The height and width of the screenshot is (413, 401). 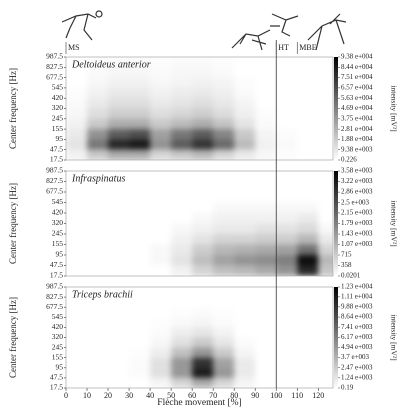 What do you see at coordinates (66, 395) in the screenshot?
I see `x-tick-label: 0` at bounding box center [66, 395].